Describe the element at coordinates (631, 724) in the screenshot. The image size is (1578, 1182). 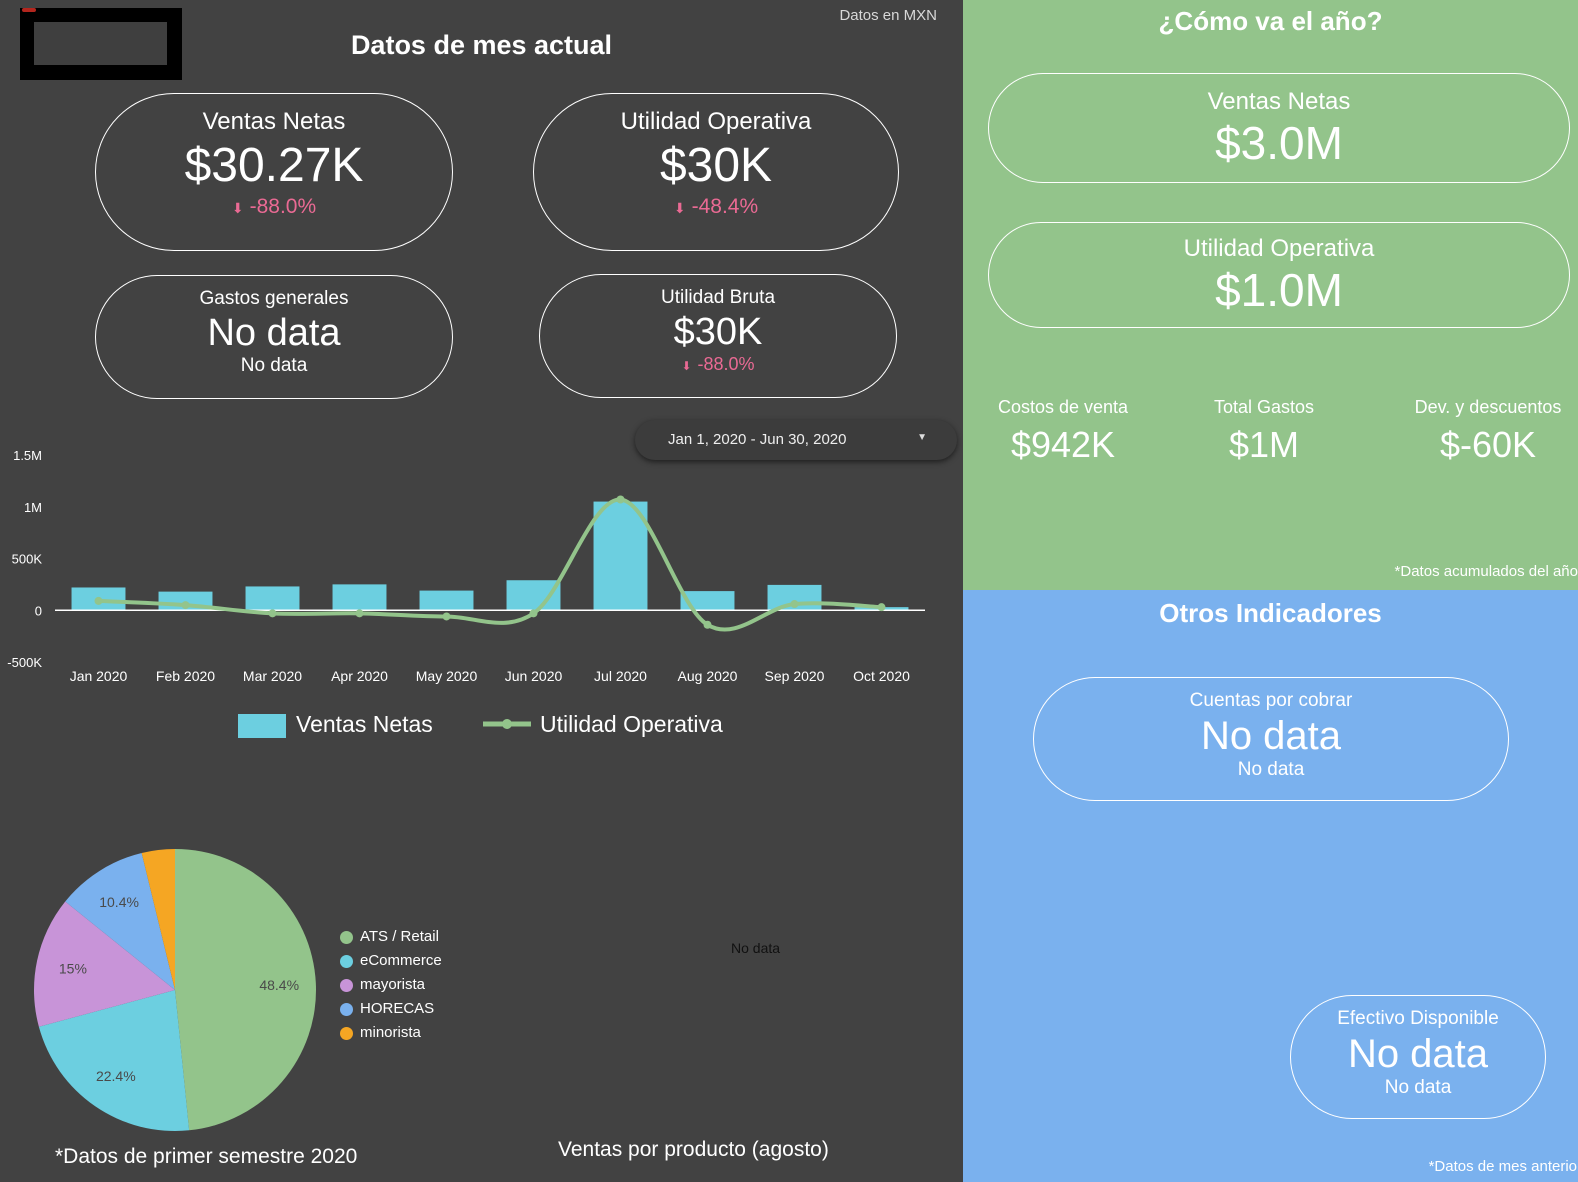
I see `legend-label-line: Utilidad Operativa` at that location.